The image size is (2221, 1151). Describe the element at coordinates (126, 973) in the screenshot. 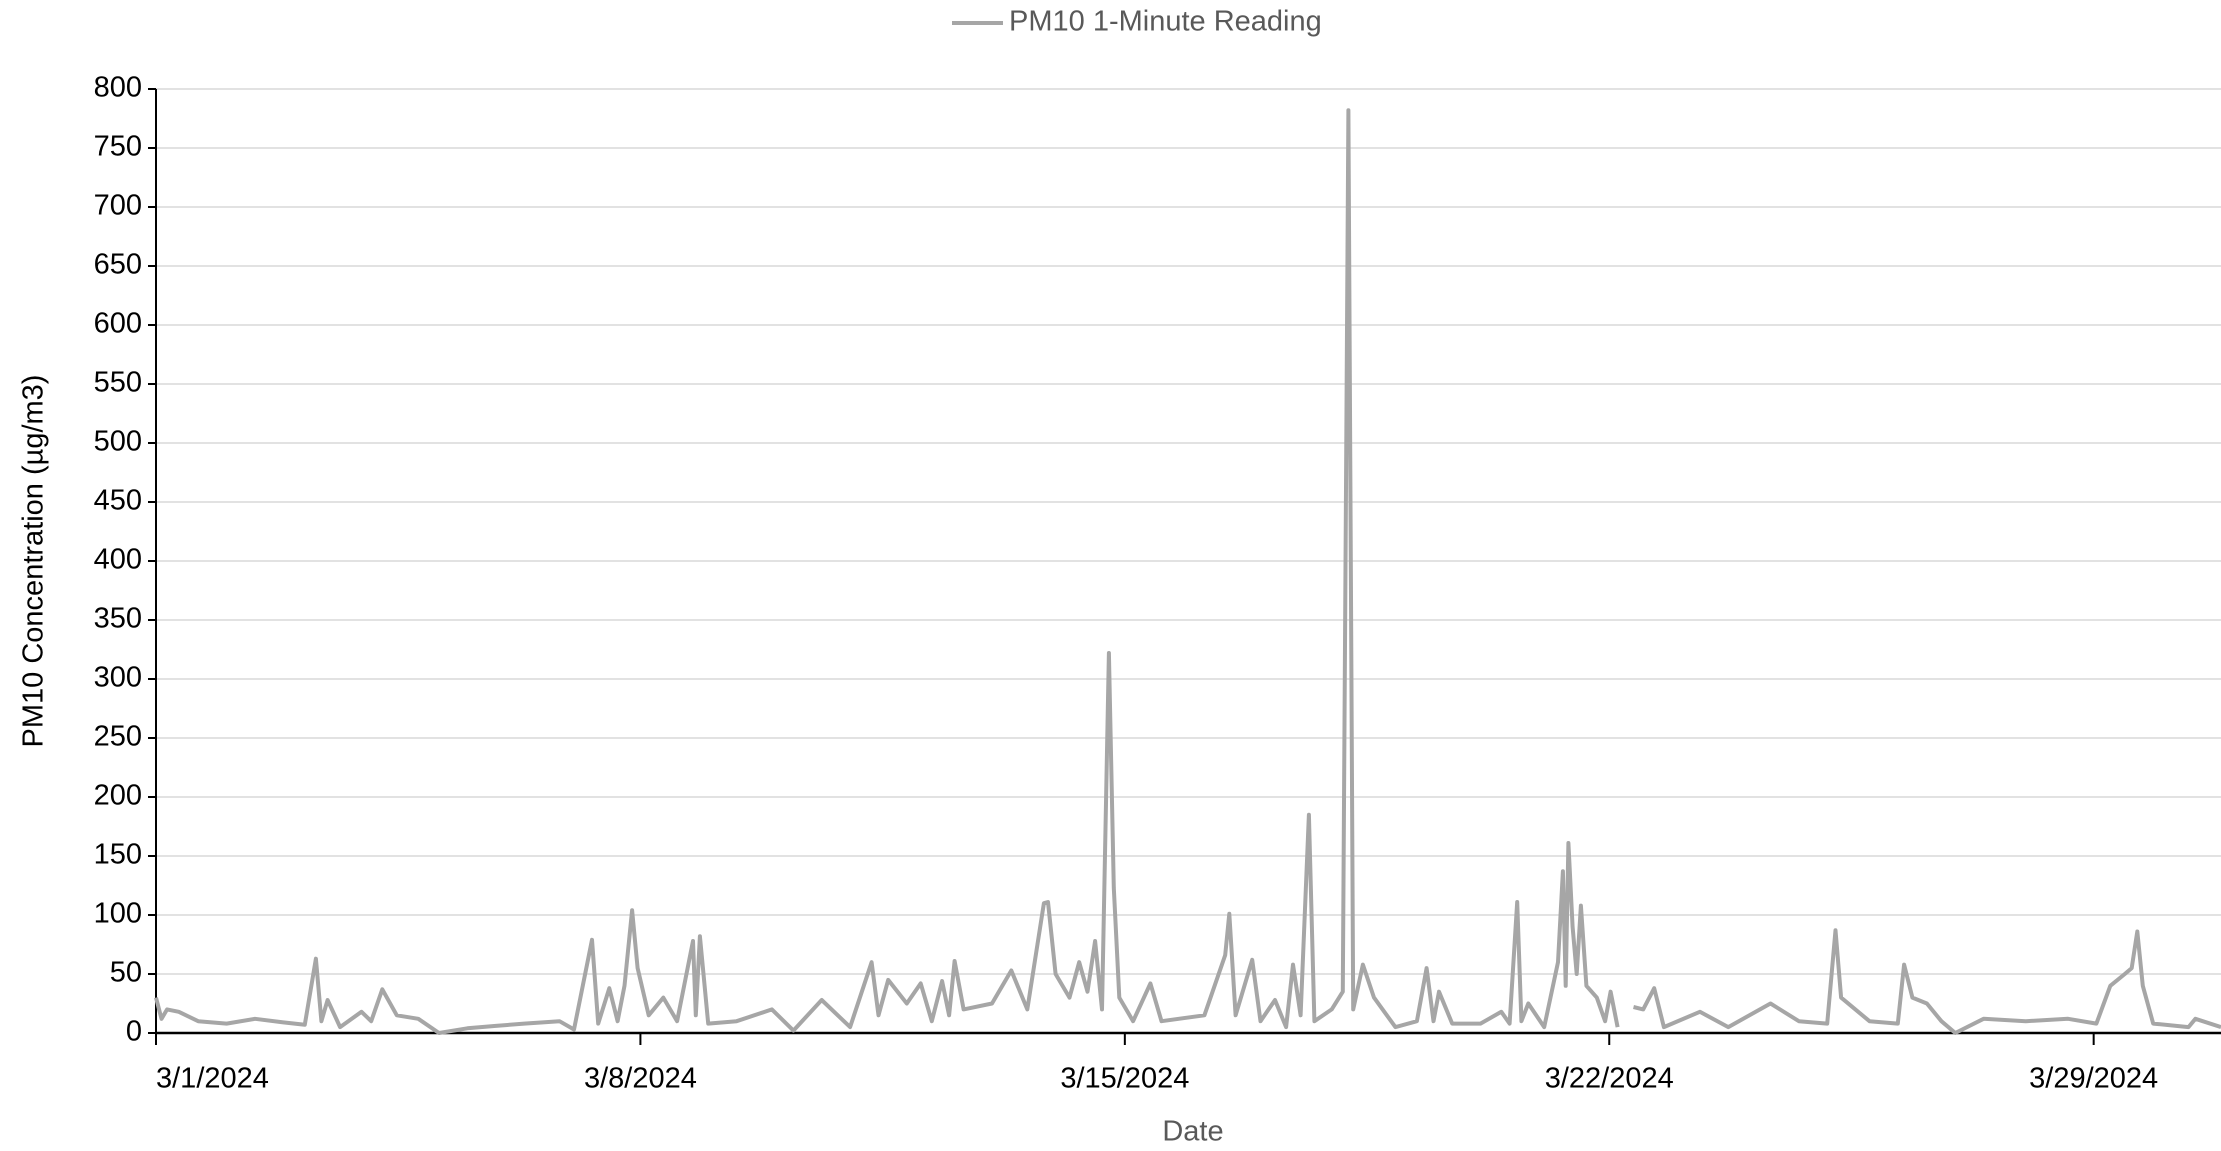

I see `y-tick-label: 50` at that location.